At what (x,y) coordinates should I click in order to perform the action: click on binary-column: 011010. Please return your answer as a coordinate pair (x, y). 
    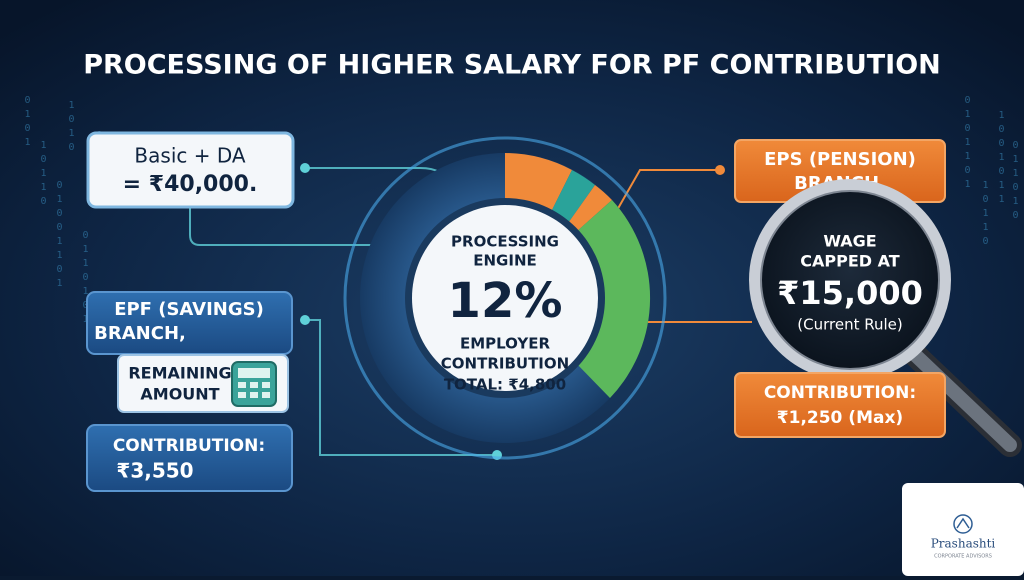
    Looking at the image, I should click on (1015, 182).